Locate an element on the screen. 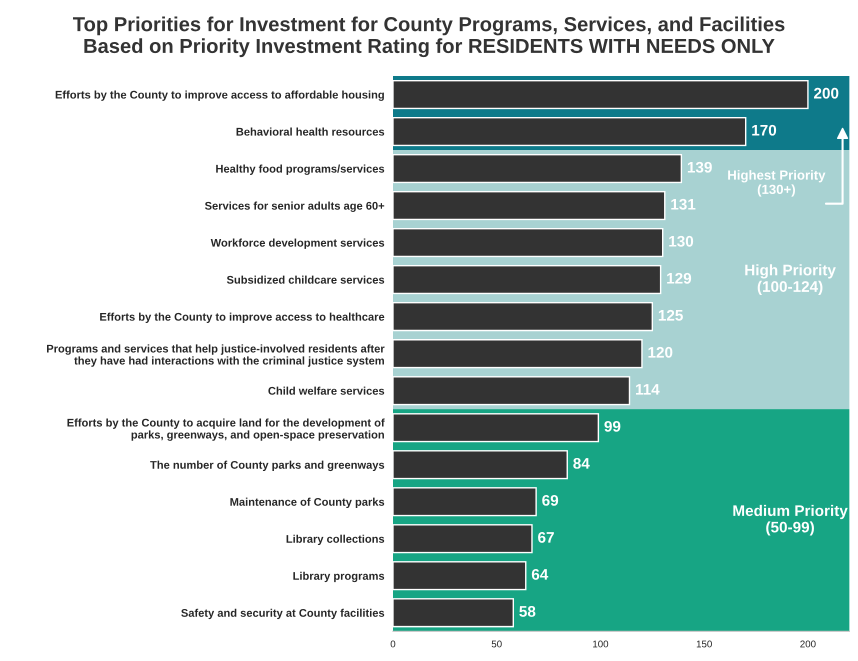  data-label: 67 is located at coordinates (546, 537).